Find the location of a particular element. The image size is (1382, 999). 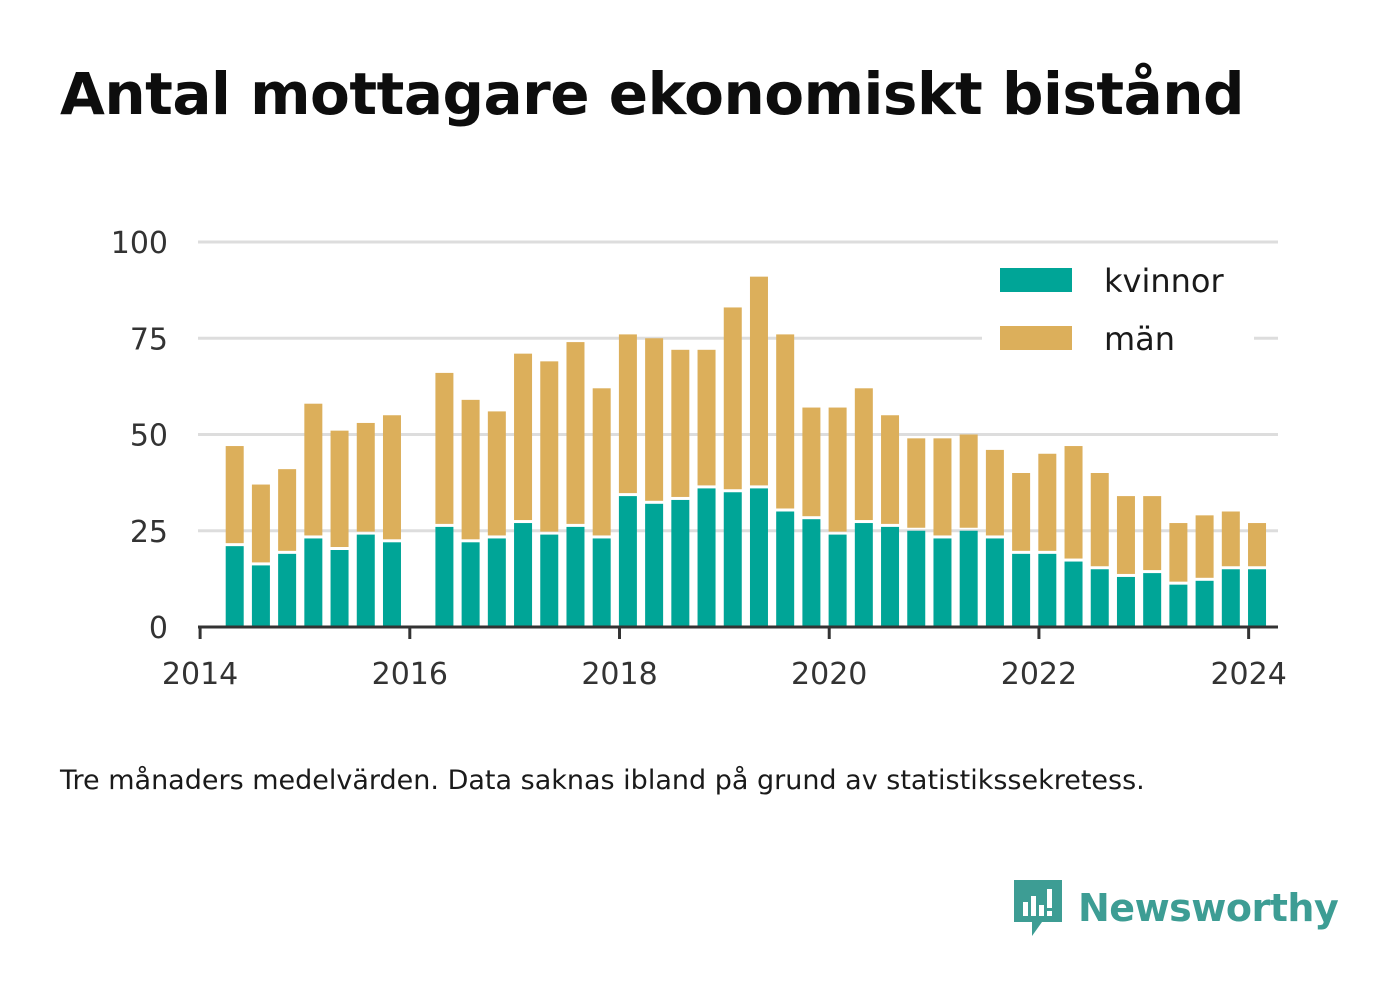

legend: kvinnor män is located at coordinates (1118, 310).